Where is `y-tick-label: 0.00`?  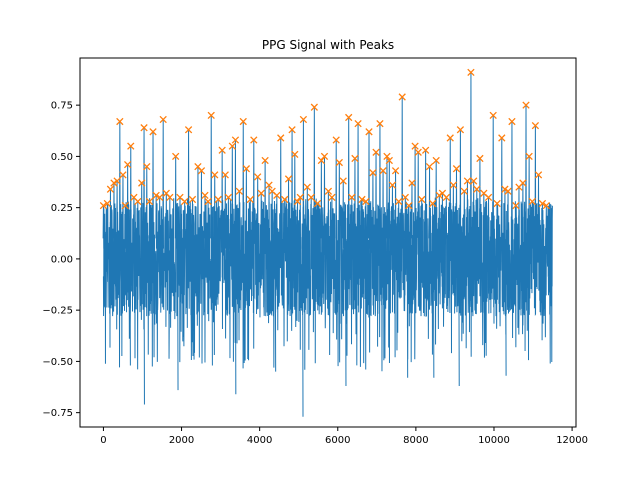
y-tick-label: 0.00 is located at coordinates (62, 259).